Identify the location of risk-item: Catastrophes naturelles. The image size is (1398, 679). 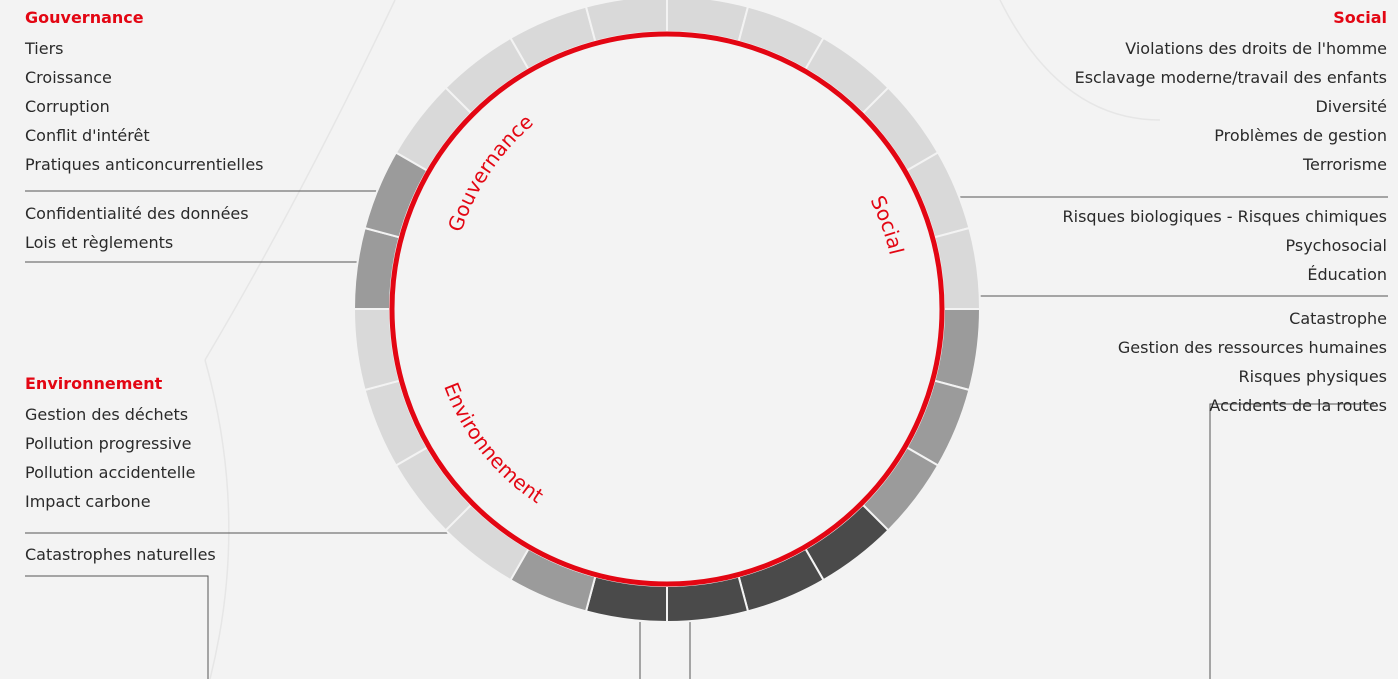
(120, 554).